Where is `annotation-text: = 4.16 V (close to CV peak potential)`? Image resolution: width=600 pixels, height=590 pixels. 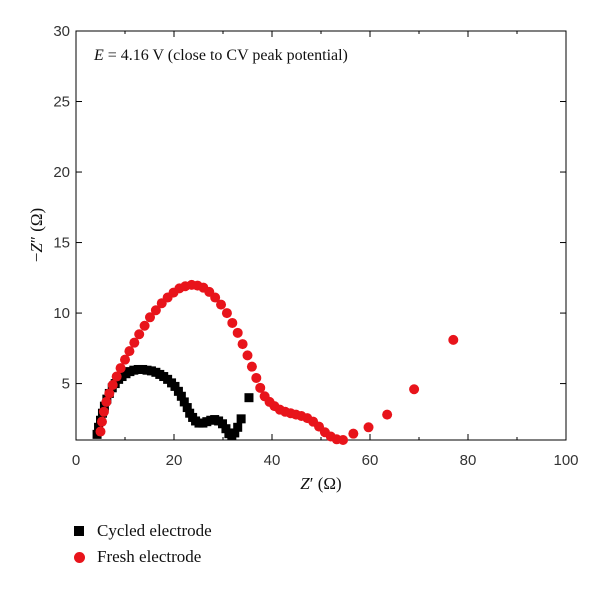
annotation-text: = 4.16 V (close to CV peak potential) is located at coordinates (226, 55).